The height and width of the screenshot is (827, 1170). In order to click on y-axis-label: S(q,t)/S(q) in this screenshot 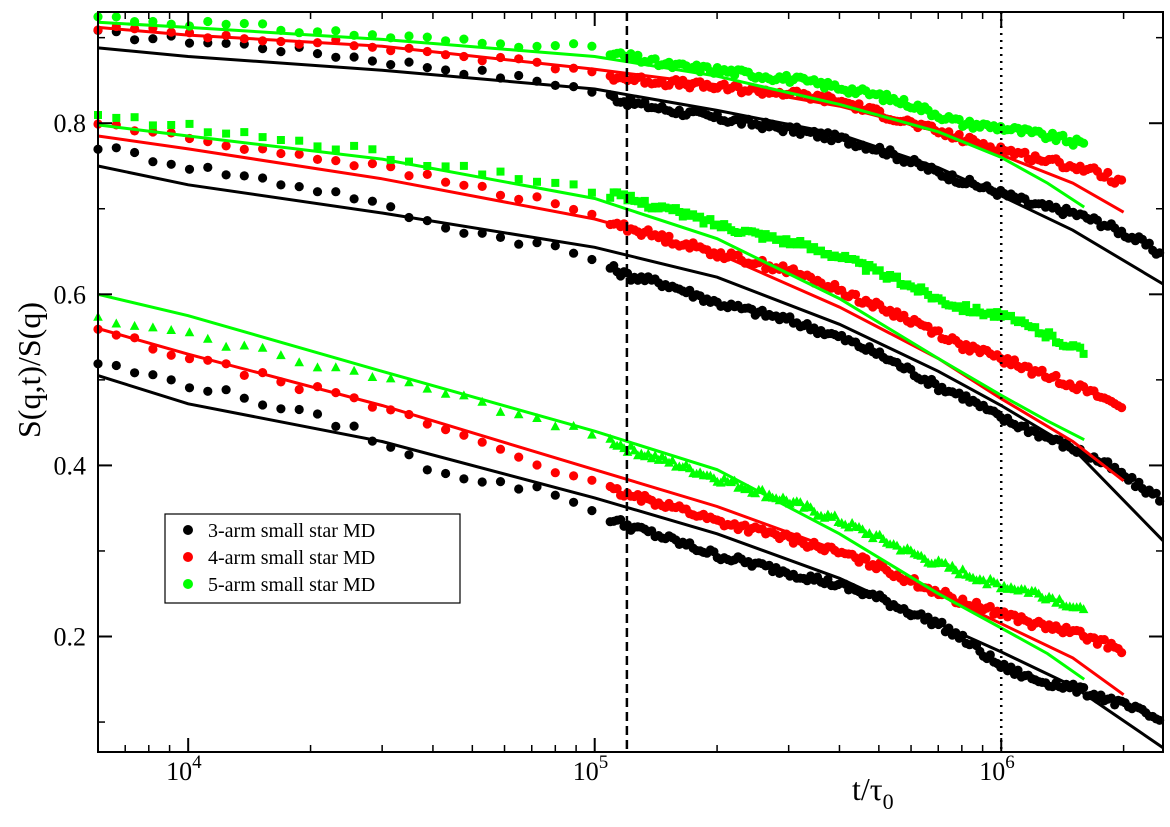, I will do `click(29, 370)`.